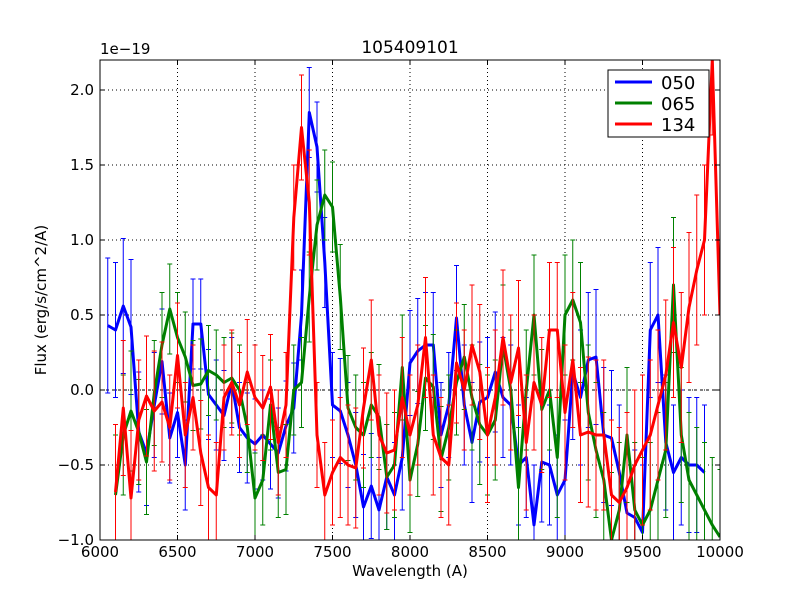 Image resolution: width=800 pixels, height=600 pixels. What do you see at coordinates (82, 165) in the screenshot?
I see `y-tick-label: 1.5` at bounding box center [82, 165].